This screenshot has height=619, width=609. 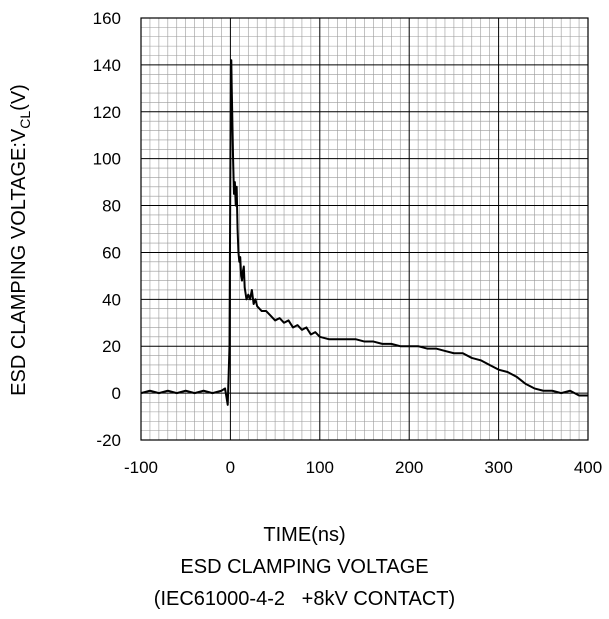 What do you see at coordinates (409, 467) in the screenshot?
I see `x-tick-label: 200` at bounding box center [409, 467].